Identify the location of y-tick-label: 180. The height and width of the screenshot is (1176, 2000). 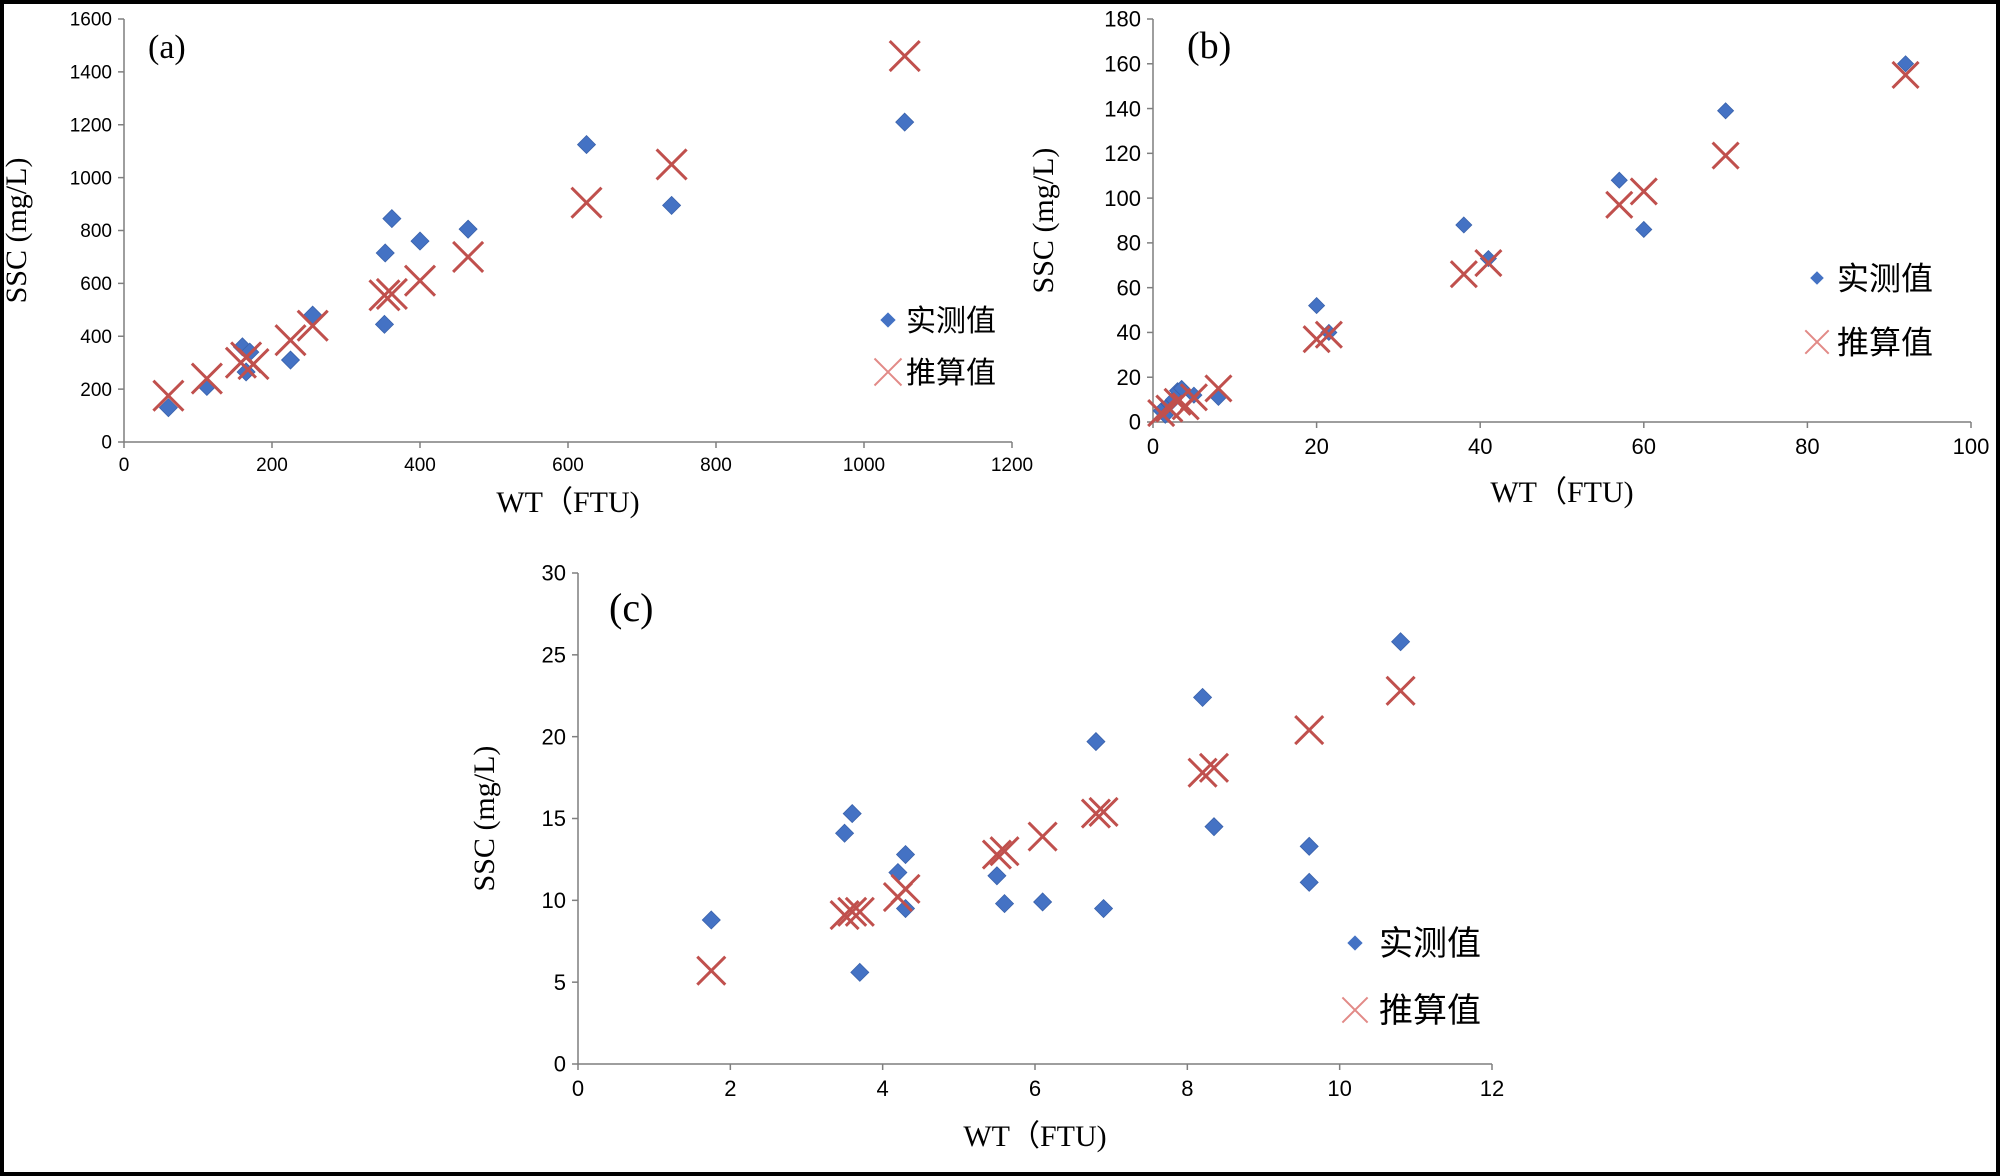
(1122, 19).